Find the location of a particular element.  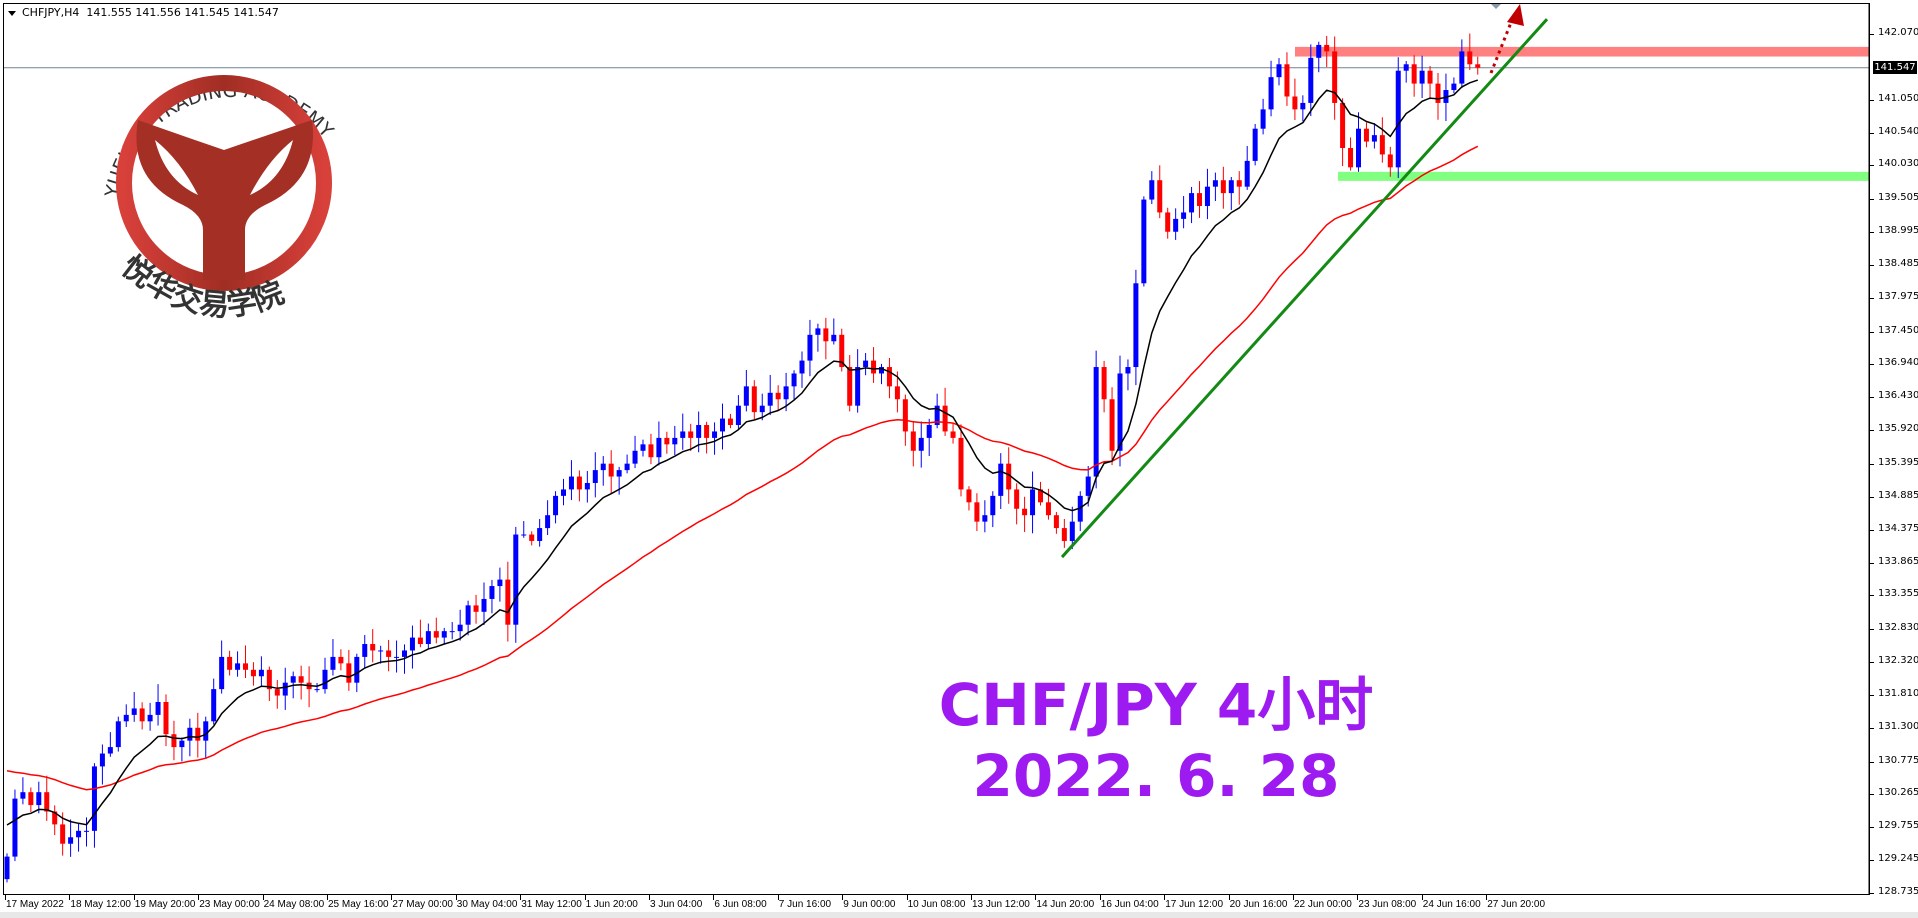

time-tick-label: 27 May 00:00 is located at coordinates (422, 904).